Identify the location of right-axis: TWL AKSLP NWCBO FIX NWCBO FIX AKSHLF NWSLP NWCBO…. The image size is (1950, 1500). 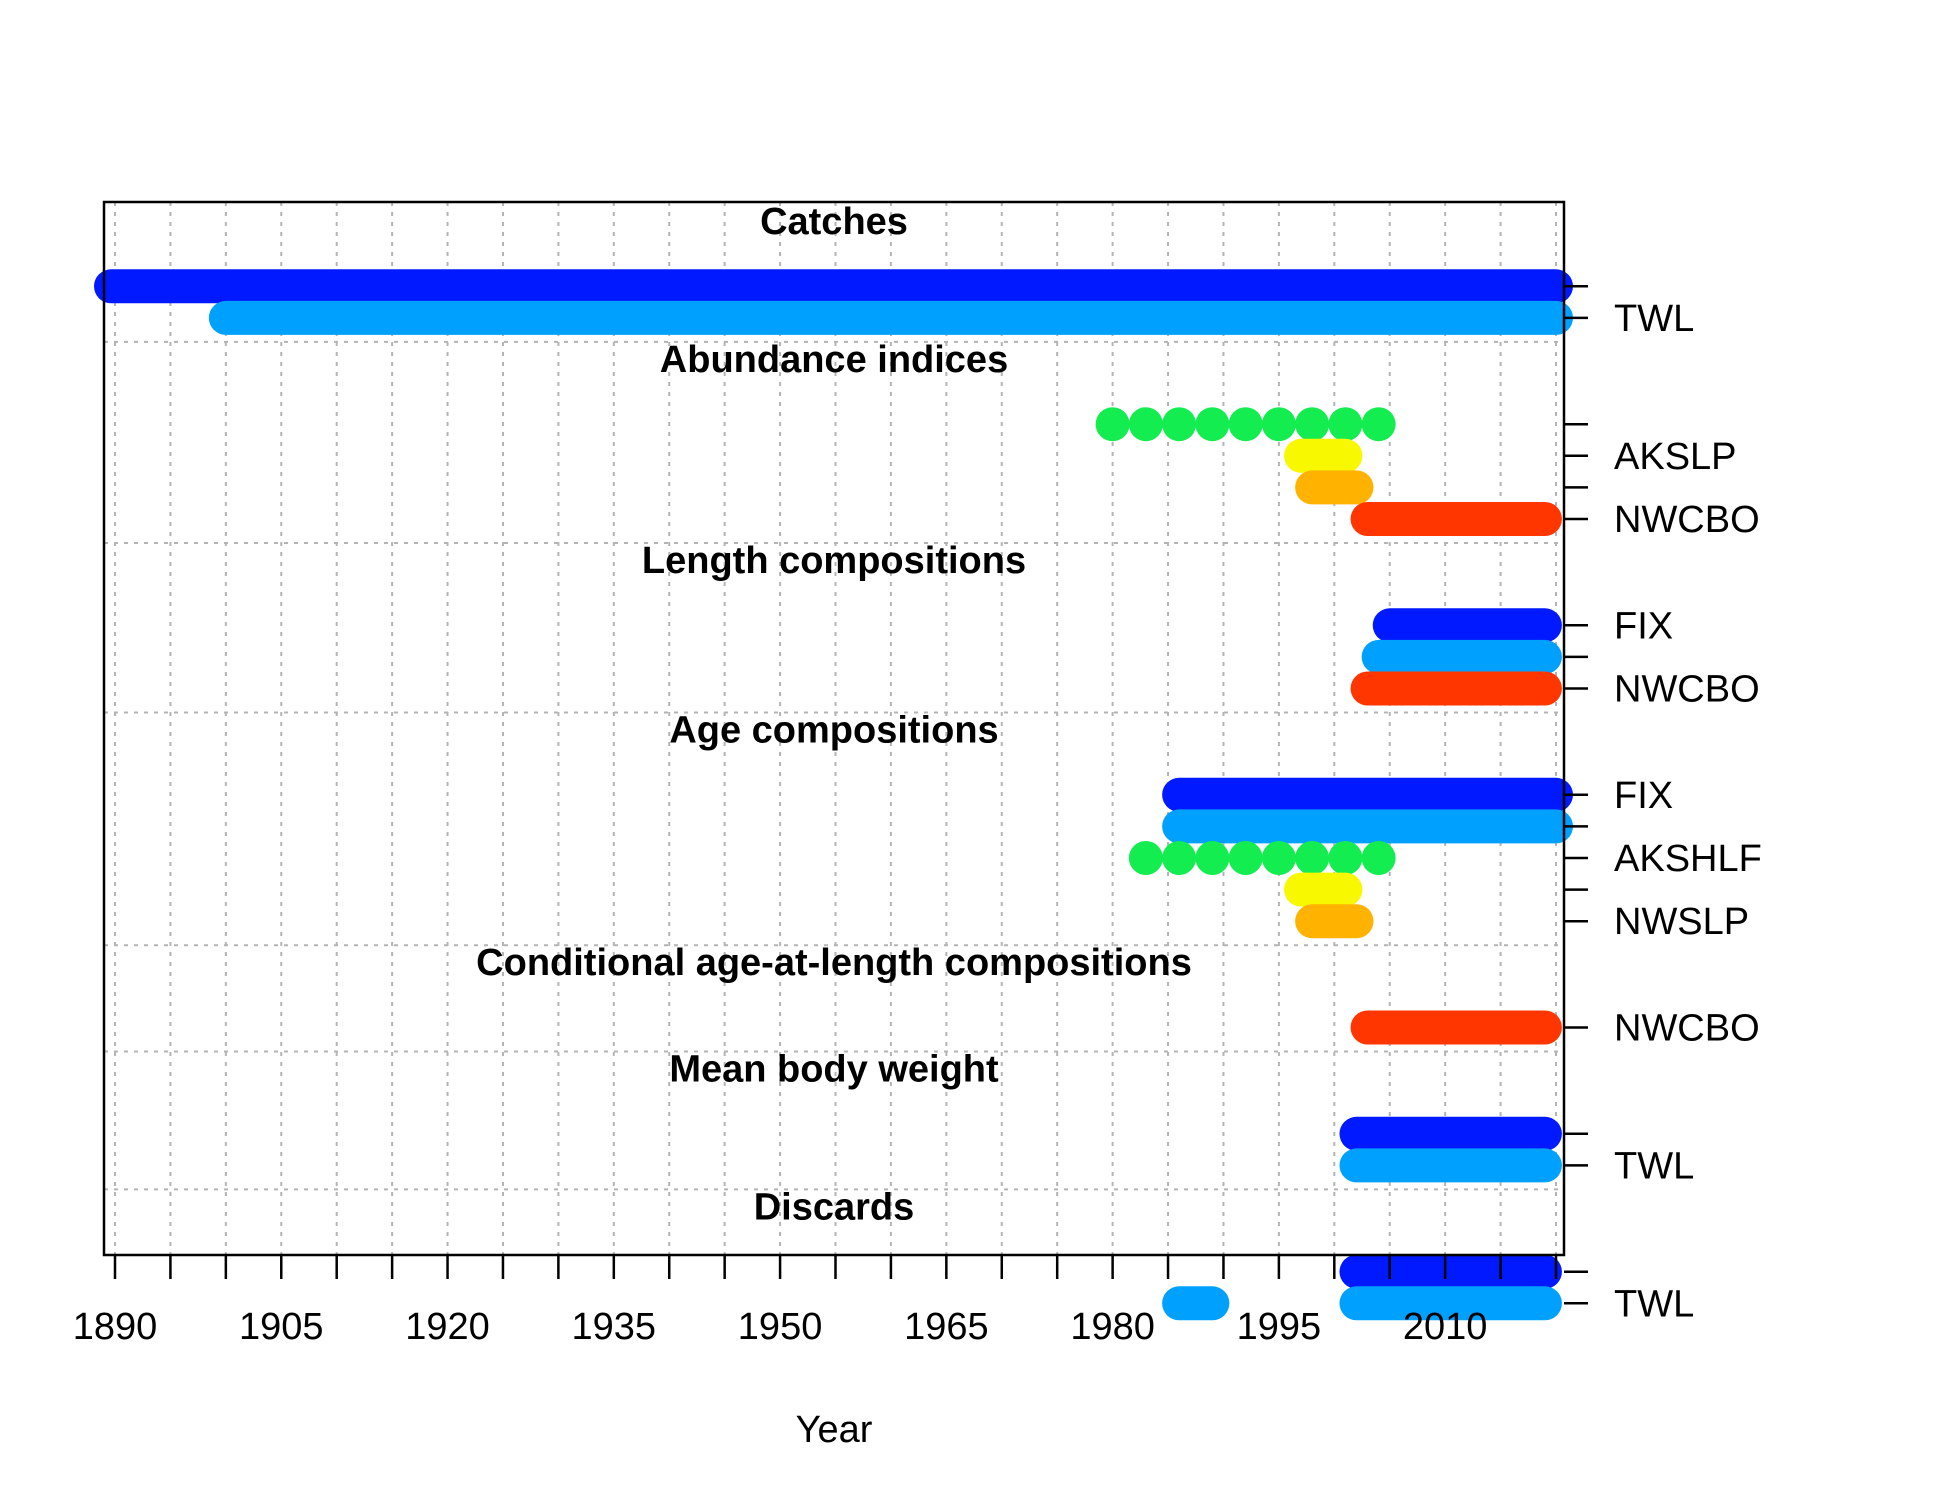
(1663, 805).